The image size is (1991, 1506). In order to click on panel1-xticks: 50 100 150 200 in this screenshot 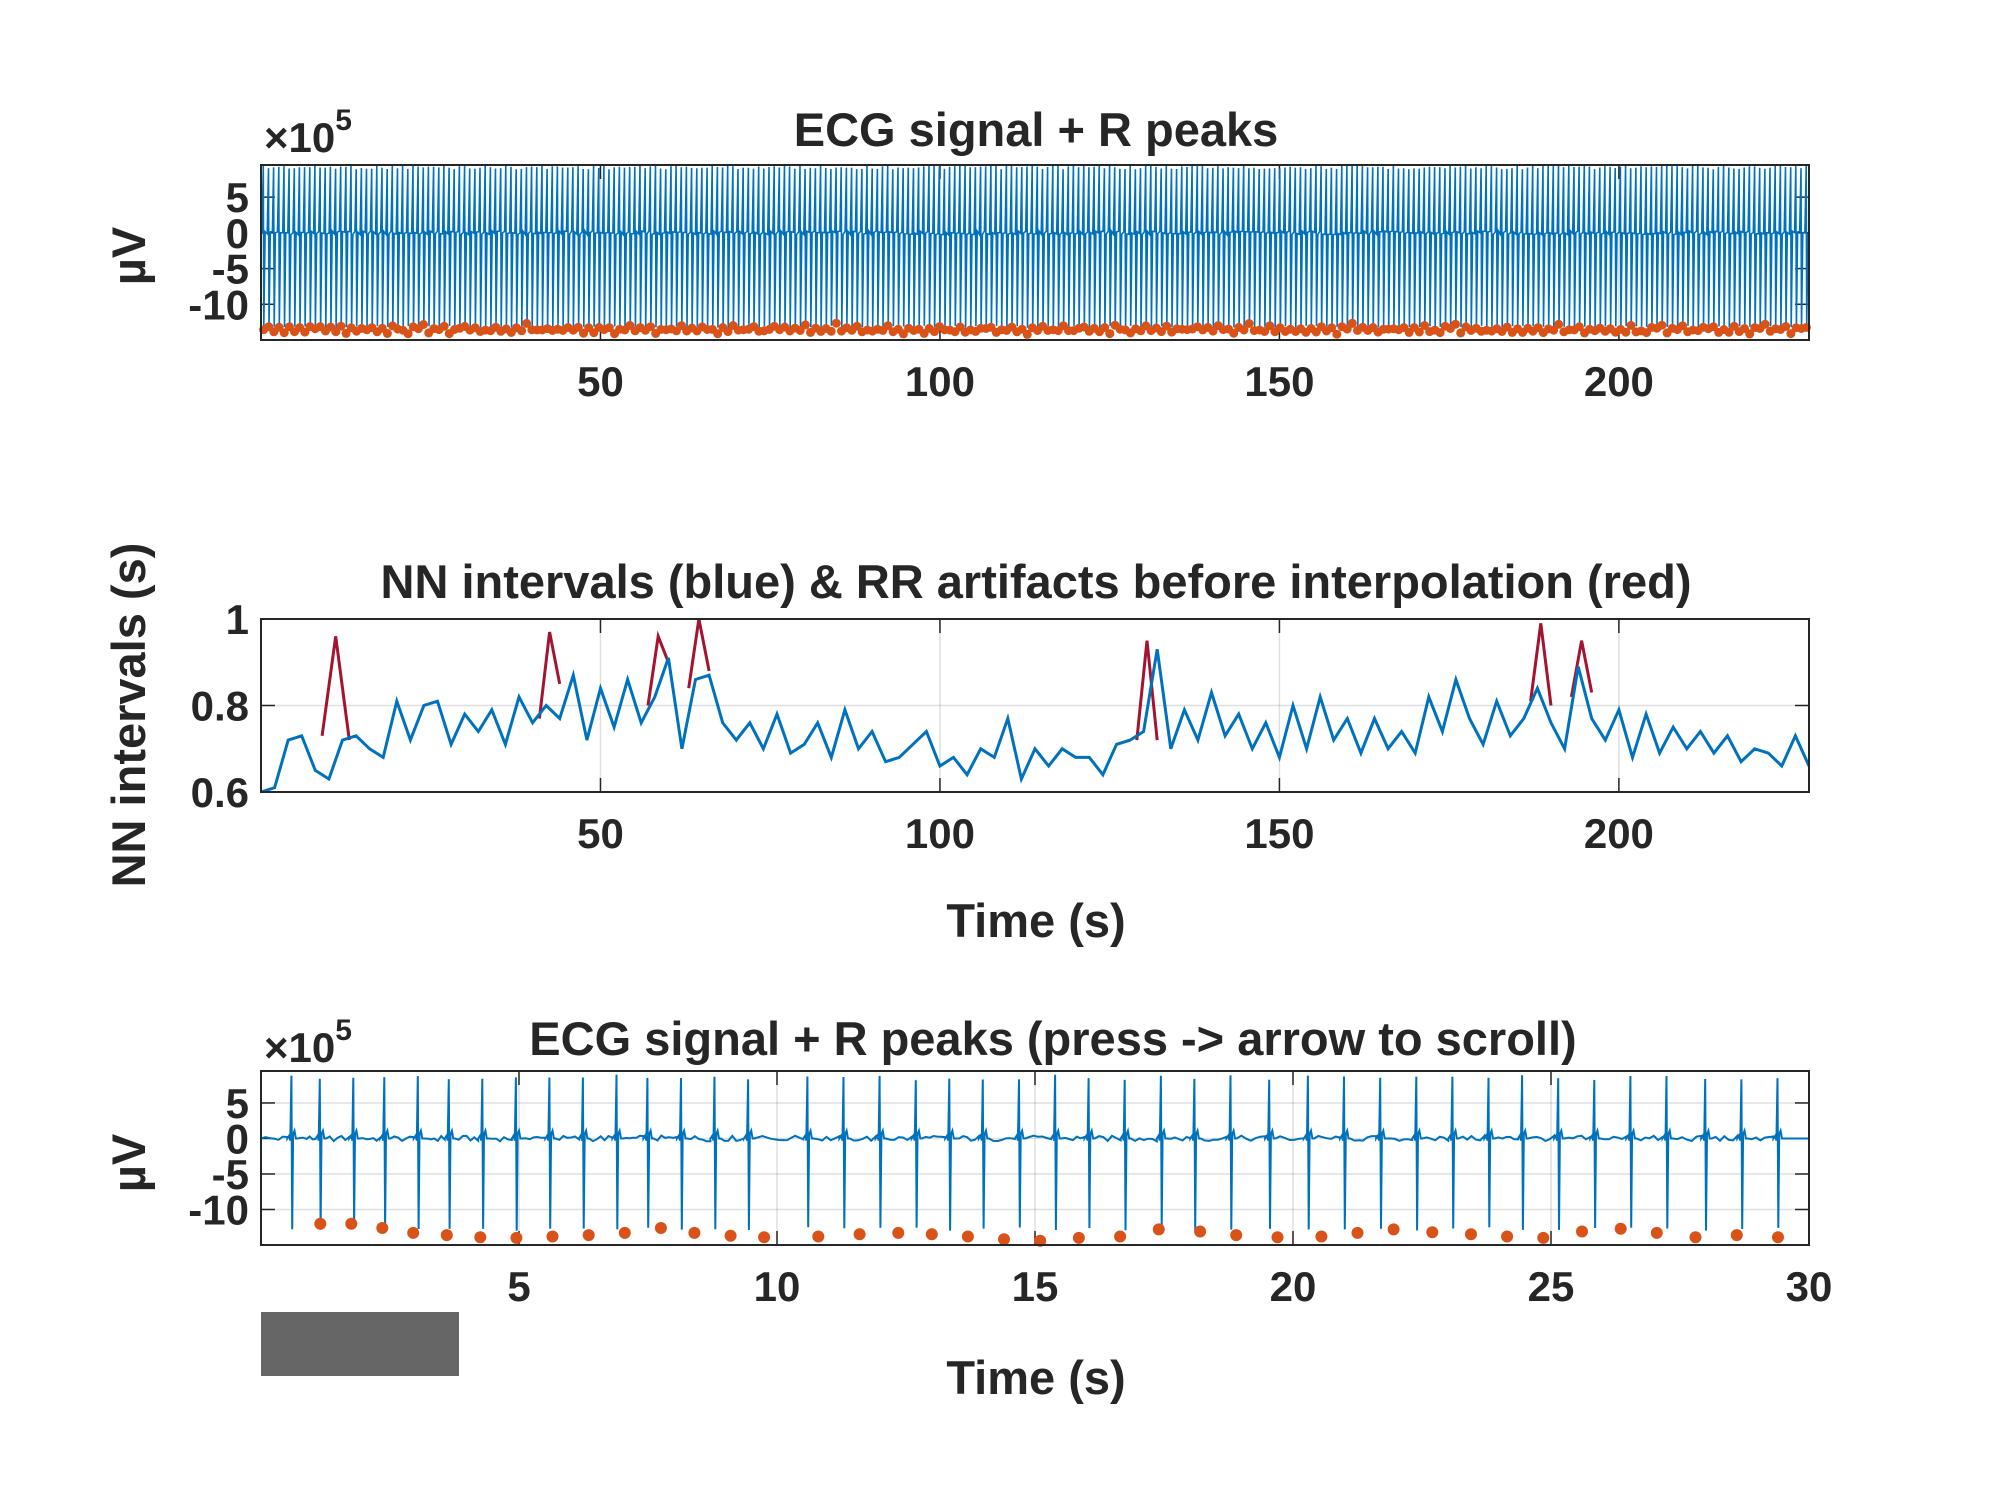, I will do `click(1115, 381)`.